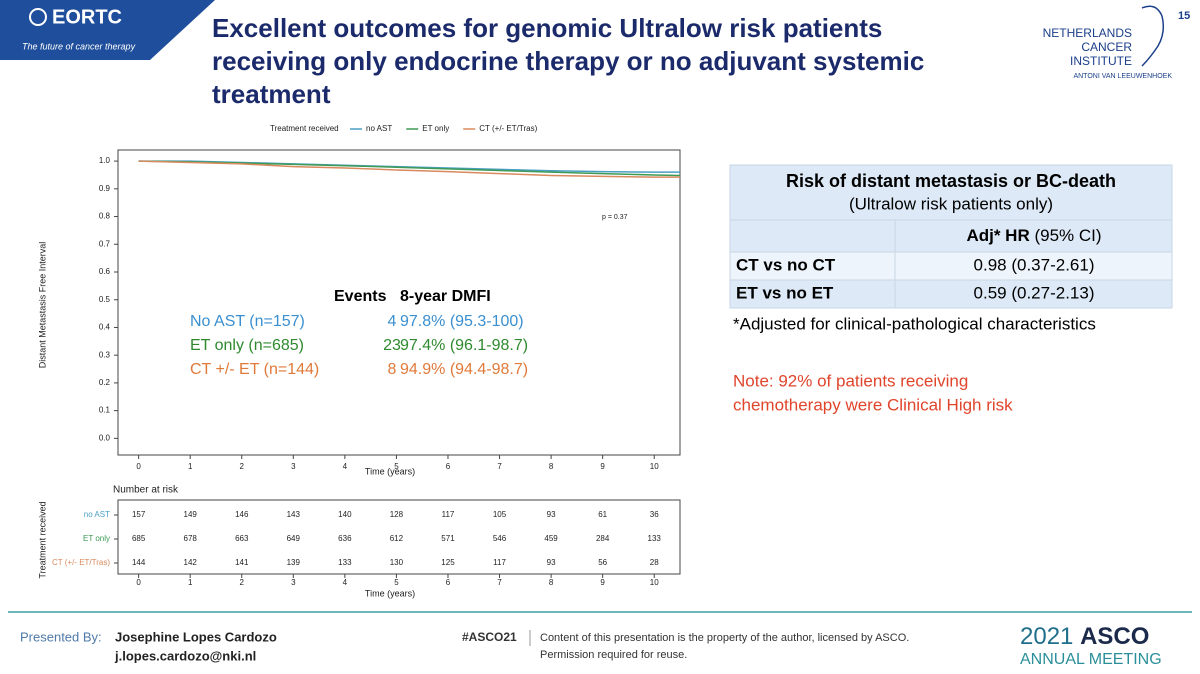 The image size is (1200, 674). I want to click on risk-count: 128, so click(397, 514).